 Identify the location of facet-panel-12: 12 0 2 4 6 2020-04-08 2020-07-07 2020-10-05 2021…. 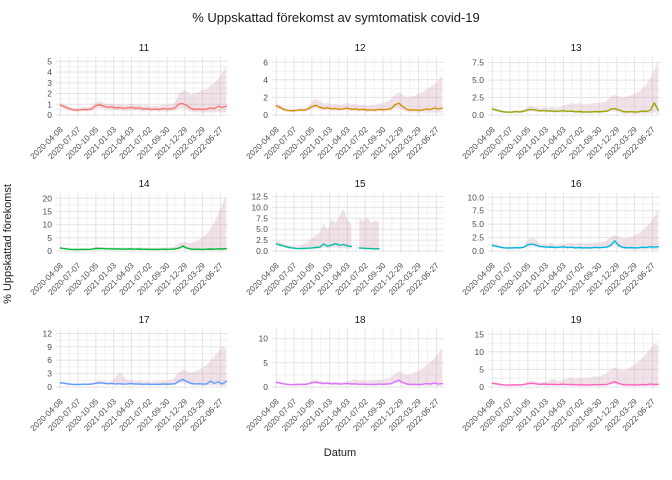
(340, 107).